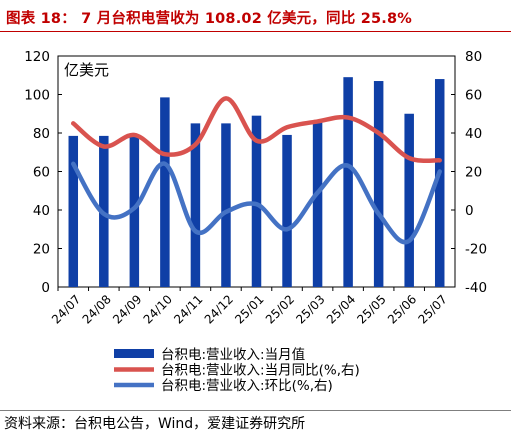  Describe the element at coordinates (155, 424) in the screenshot. I see `source-note: 资料来源：台积电公告，Wind，爱建证券研究所` at that location.